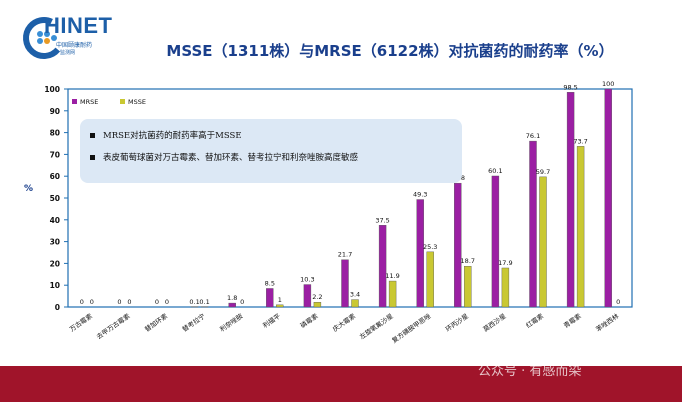  What do you see at coordinates (156, 322) in the screenshot?
I see `x-tick-label: 替加环素` at bounding box center [156, 322].